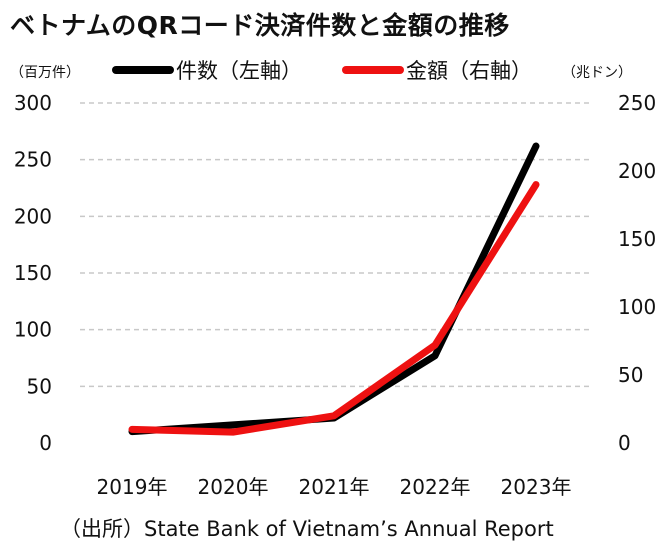 The width and height of the screenshot is (671, 547). I want to click on legend-label-amount: 金額（右軸）, so click(469, 71).